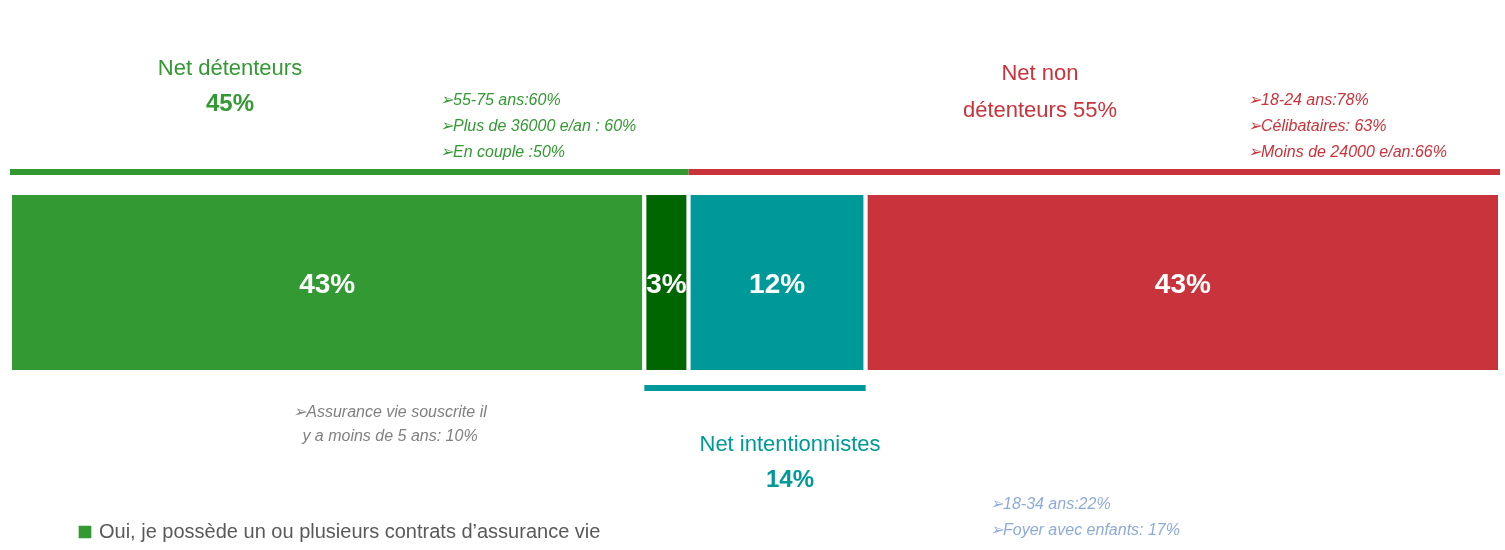 Image resolution: width=1505 pixels, height=550 pixels. I want to click on data-label: 12%, so click(777, 283).